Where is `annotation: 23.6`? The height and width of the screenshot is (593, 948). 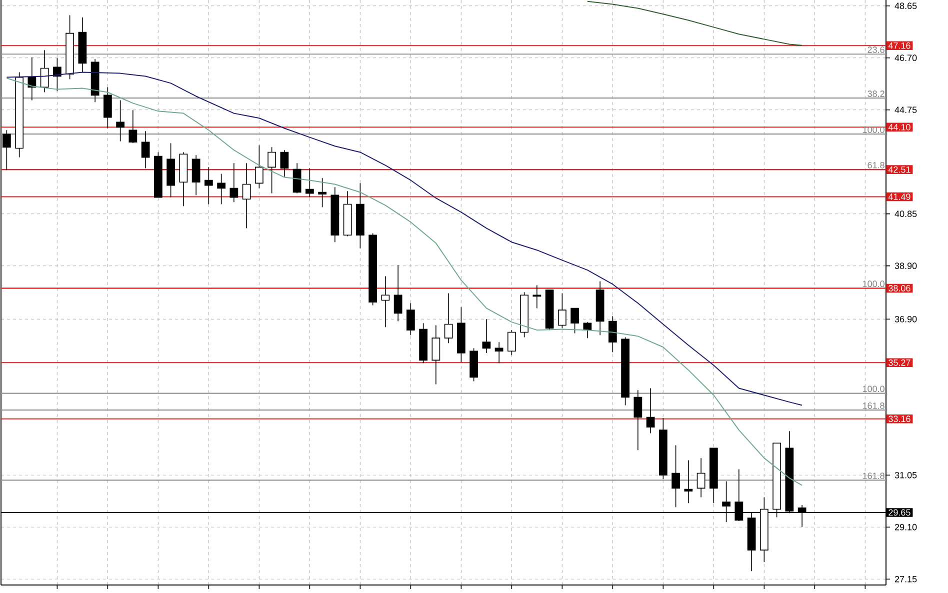
annotation: 23.6 is located at coordinates (876, 49).